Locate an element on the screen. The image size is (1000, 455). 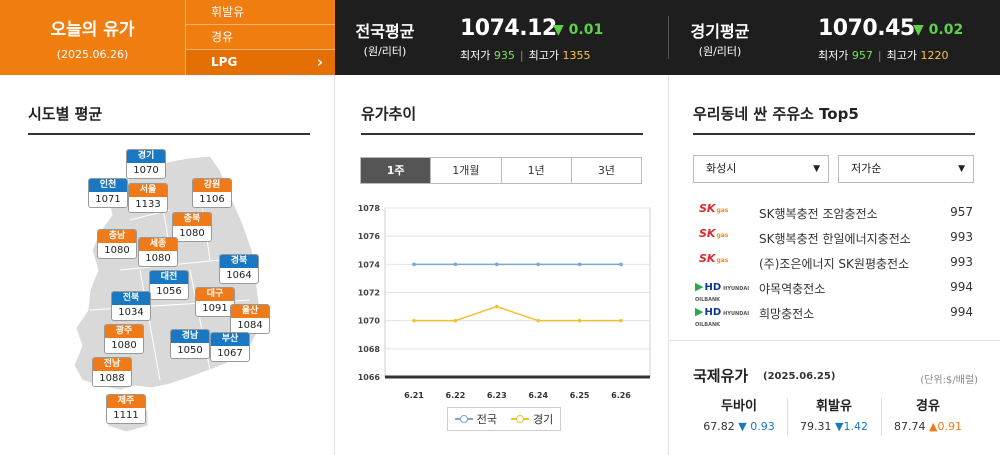
region-price: 1084 is located at coordinates (250, 325).